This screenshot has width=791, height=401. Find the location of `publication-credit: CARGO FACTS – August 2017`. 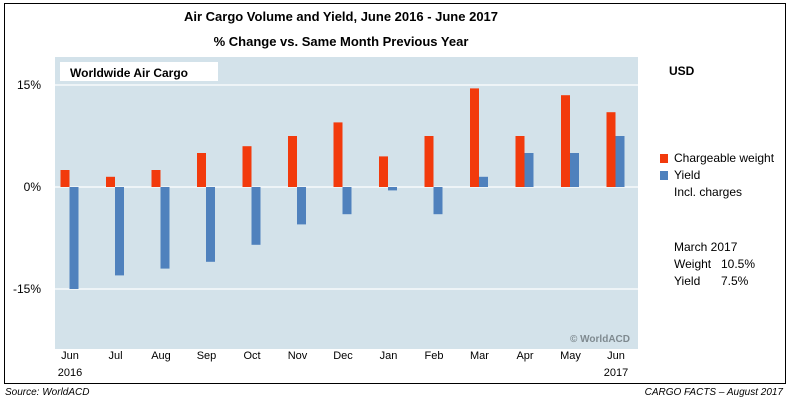

publication-credit: CARGO FACTS – August 2017 is located at coordinates (713, 392).